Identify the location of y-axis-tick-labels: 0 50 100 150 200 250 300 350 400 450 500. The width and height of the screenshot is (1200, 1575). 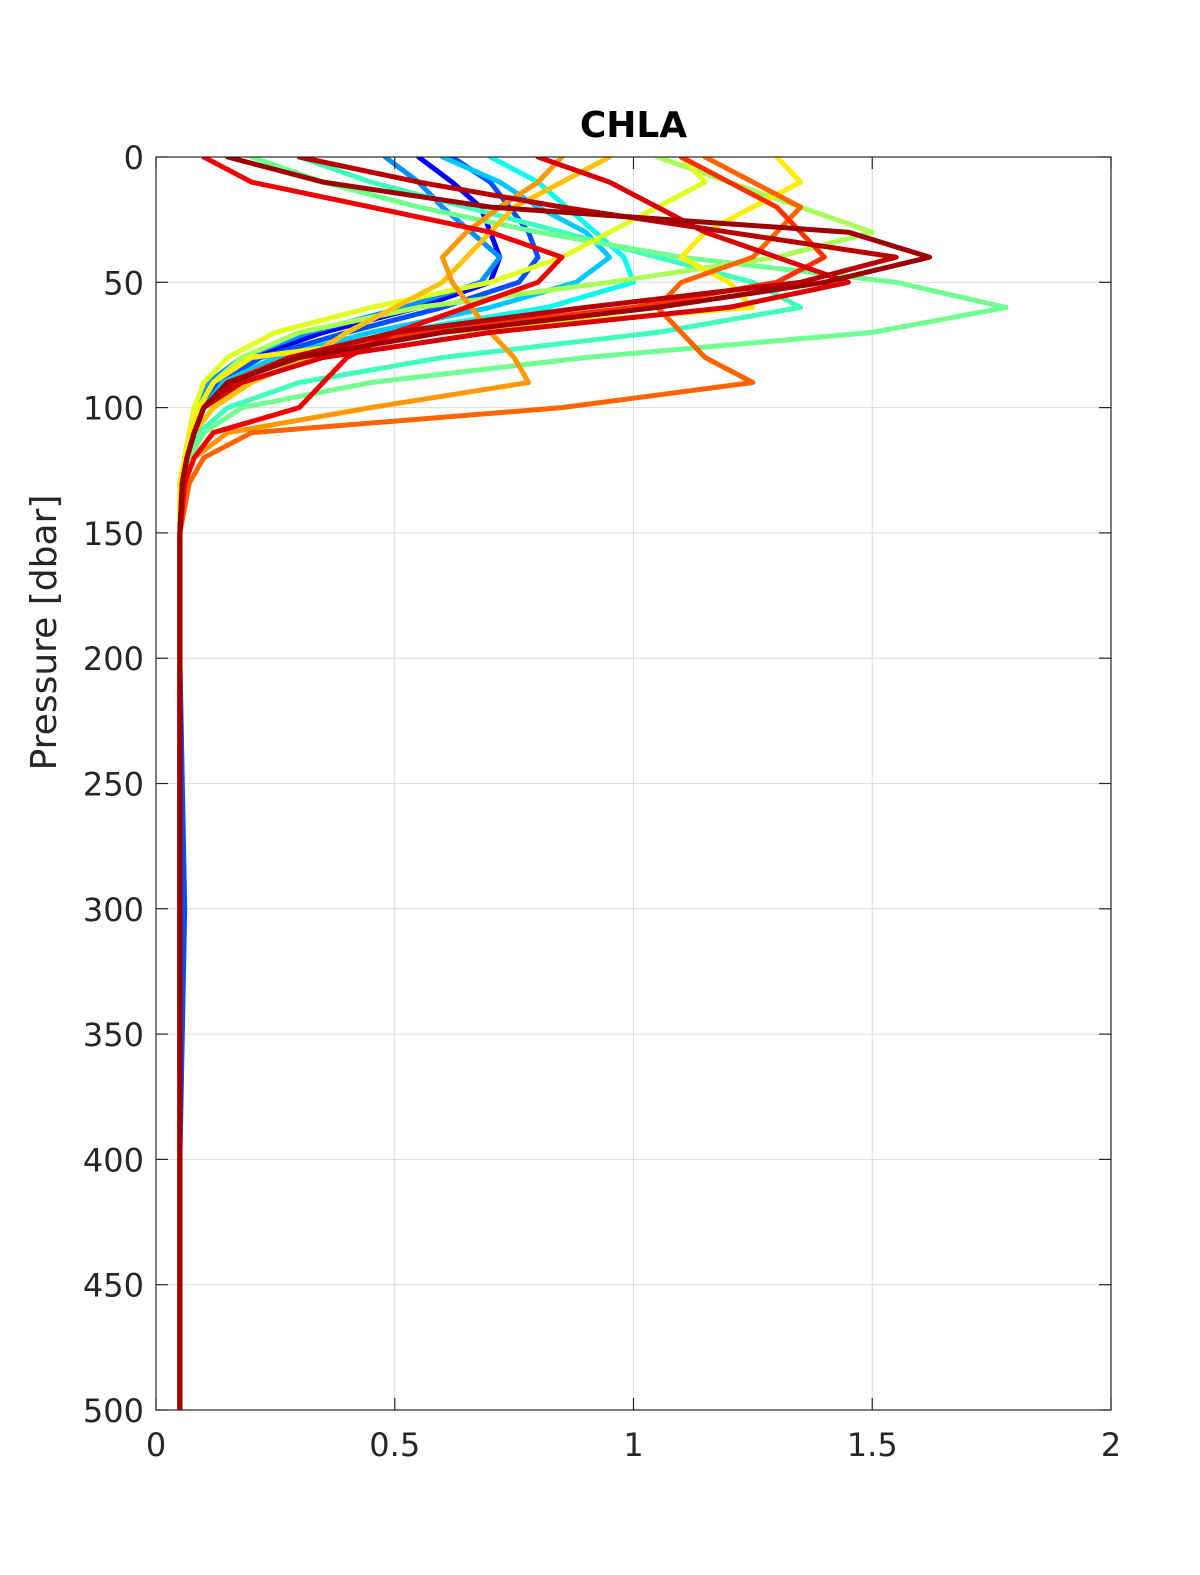
(113, 784).